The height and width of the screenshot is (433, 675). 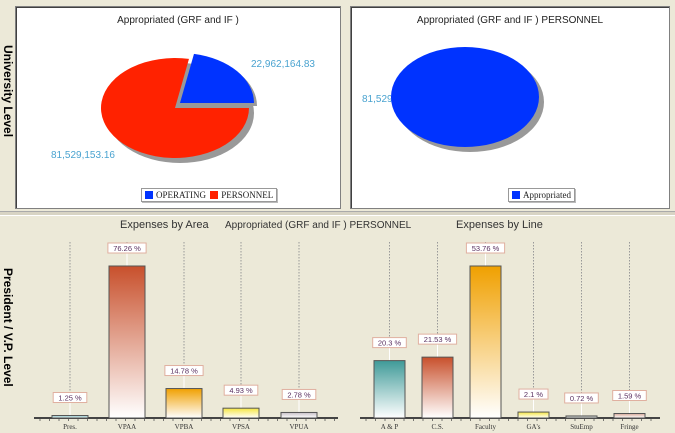 I want to click on bar-vpua, so click(x=299, y=415).